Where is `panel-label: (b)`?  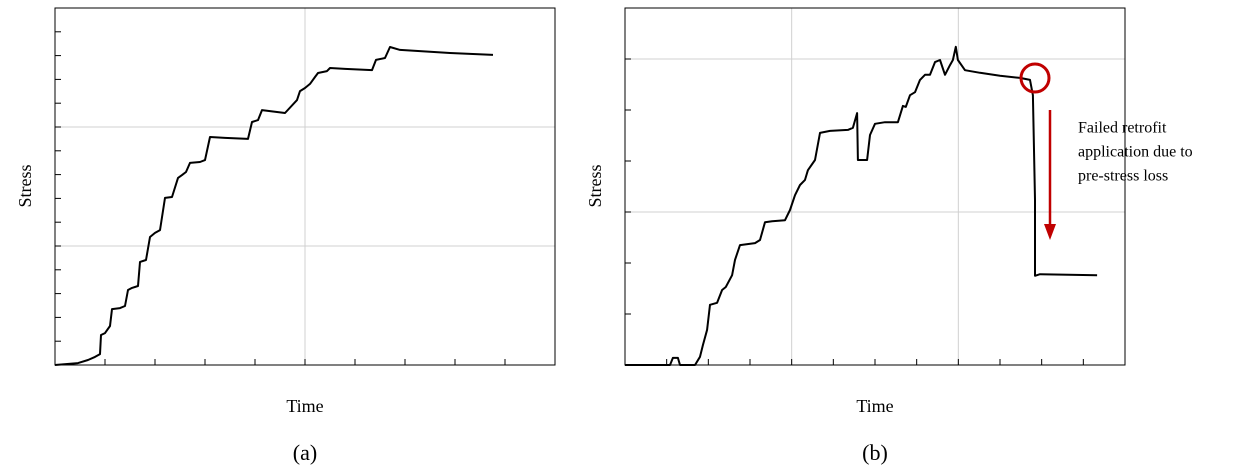
panel-label: (b) is located at coordinates (875, 452).